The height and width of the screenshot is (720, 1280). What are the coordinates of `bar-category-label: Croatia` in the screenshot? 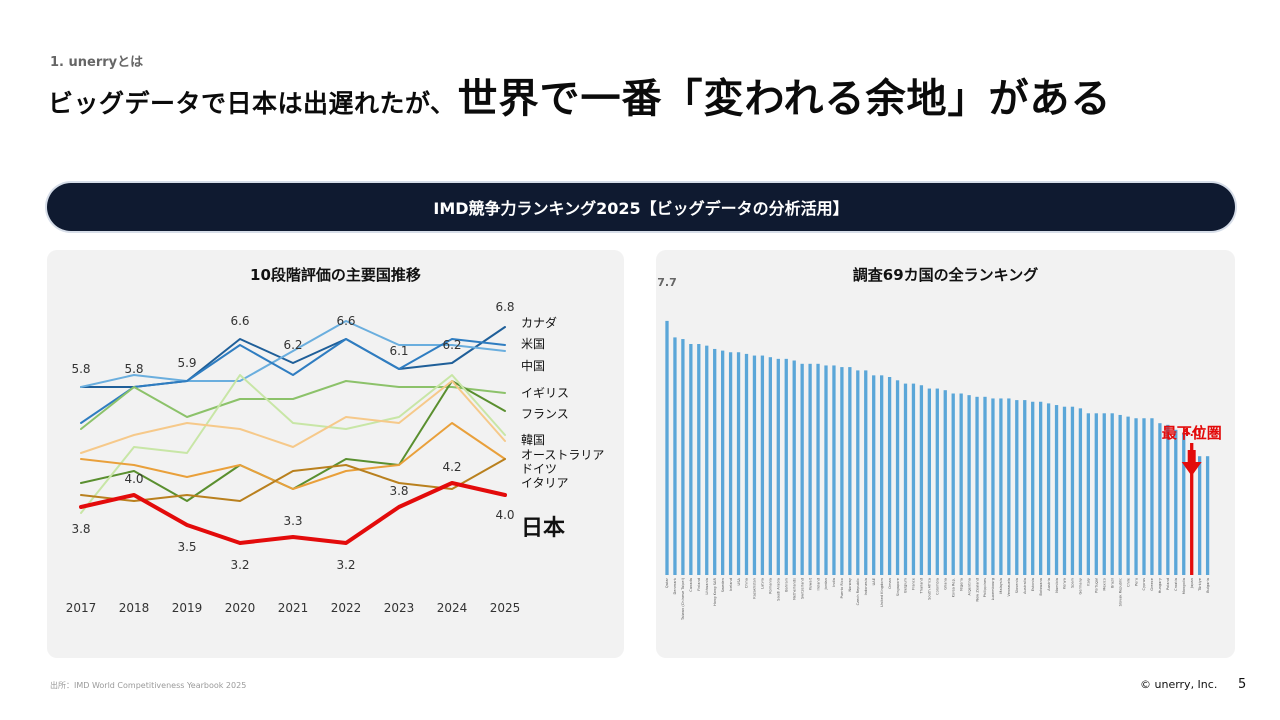 It's located at (1176, 584).